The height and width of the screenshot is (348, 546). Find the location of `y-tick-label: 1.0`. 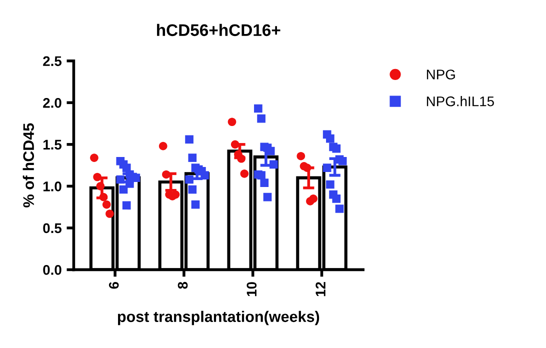

y-tick-label: 1.0 is located at coordinates (52, 187).